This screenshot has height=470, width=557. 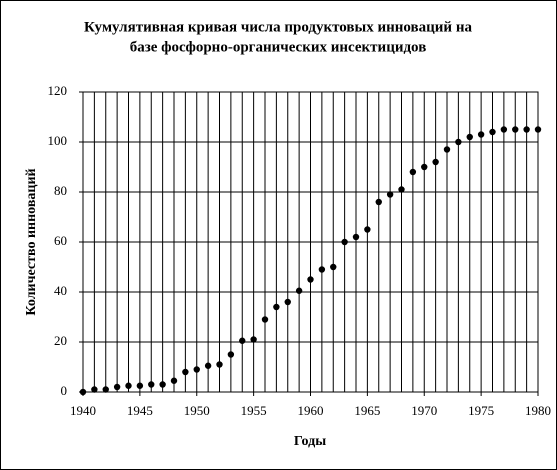 What do you see at coordinates (367, 410) in the screenshot?
I see `x-tick-label: 1965` at bounding box center [367, 410].